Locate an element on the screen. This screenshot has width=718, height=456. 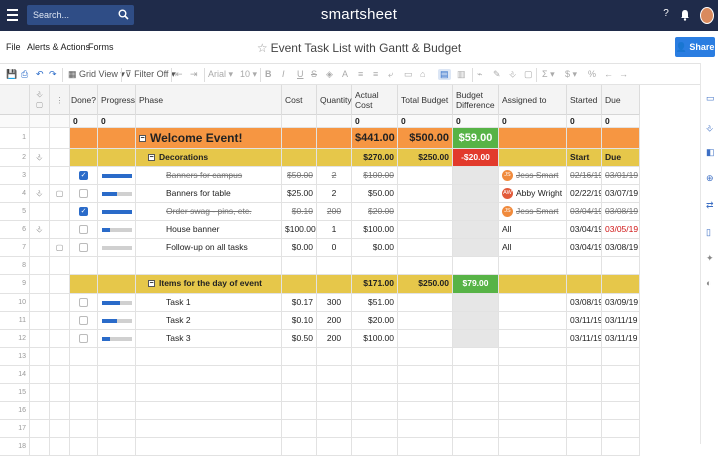
col-done: Done? is located at coordinates (84, 100).